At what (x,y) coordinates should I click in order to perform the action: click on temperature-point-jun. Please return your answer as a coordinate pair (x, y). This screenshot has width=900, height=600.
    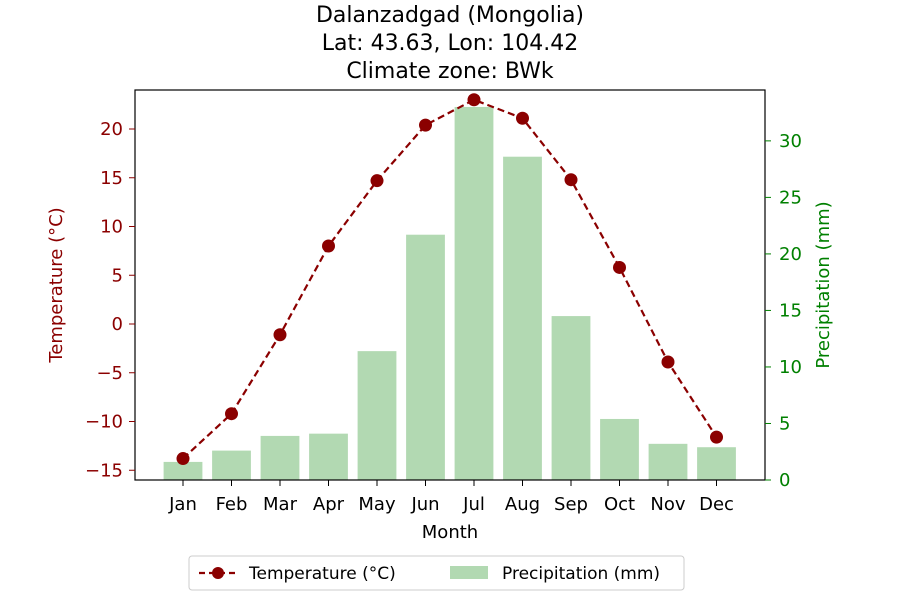
    Looking at the image, I should click on (425, 125).